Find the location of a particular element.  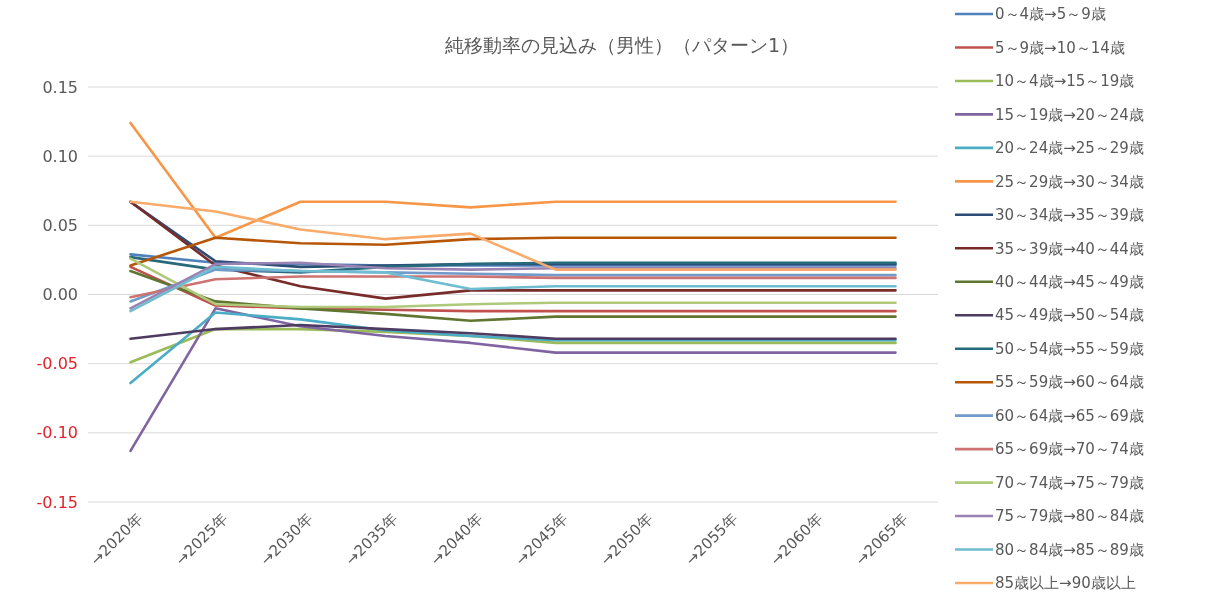

legend-label: 80～84歳→85～89歳 is located at coordinates (1069, 549).